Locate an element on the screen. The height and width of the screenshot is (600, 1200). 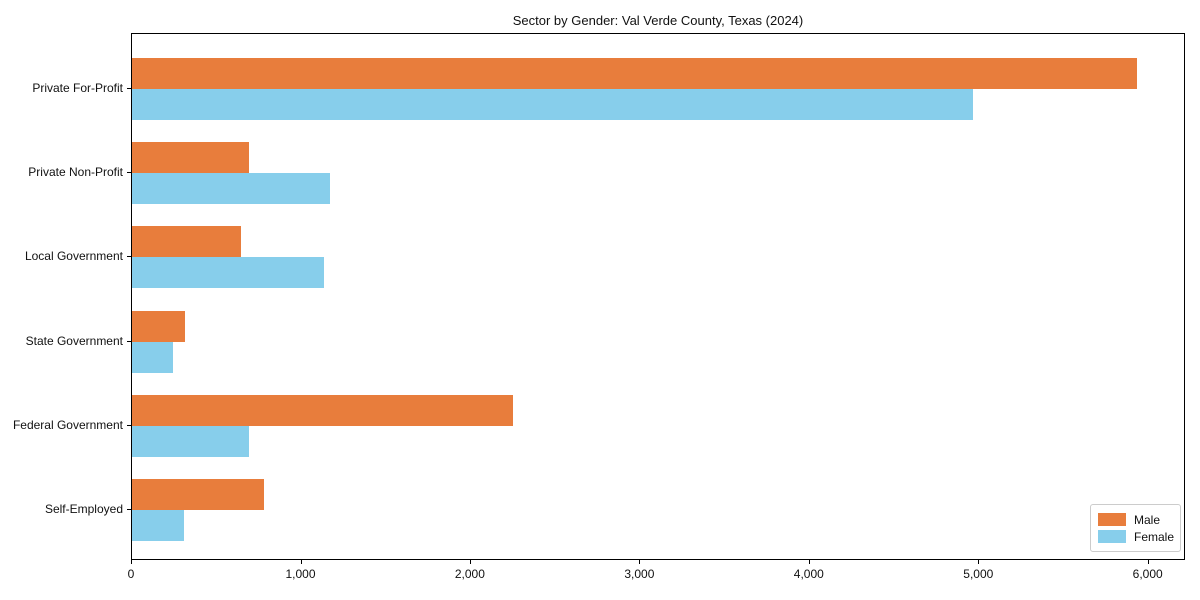
legend-label-male: Male is located at coordinates (1147, 519).